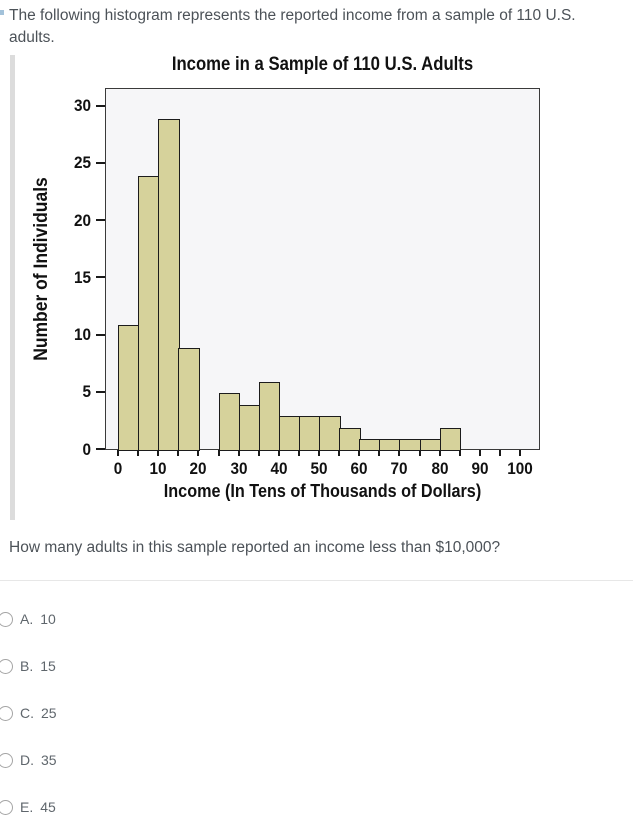 Image resolution: width=633 pixels, height=828 pixels. Describe the element at coordinates (440, 468) in the screenshot. I see `x-axis-tick-label: 80` at that location.